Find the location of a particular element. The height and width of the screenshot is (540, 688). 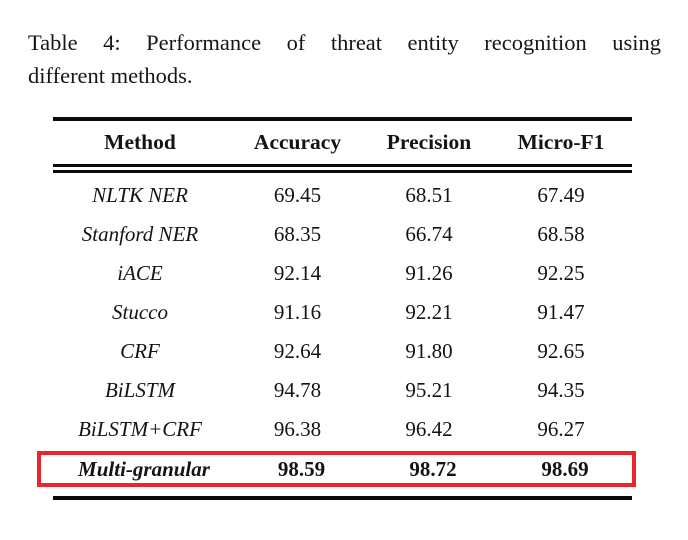

accuracy-cell: 69.45 is located at coordinates (297, 195).